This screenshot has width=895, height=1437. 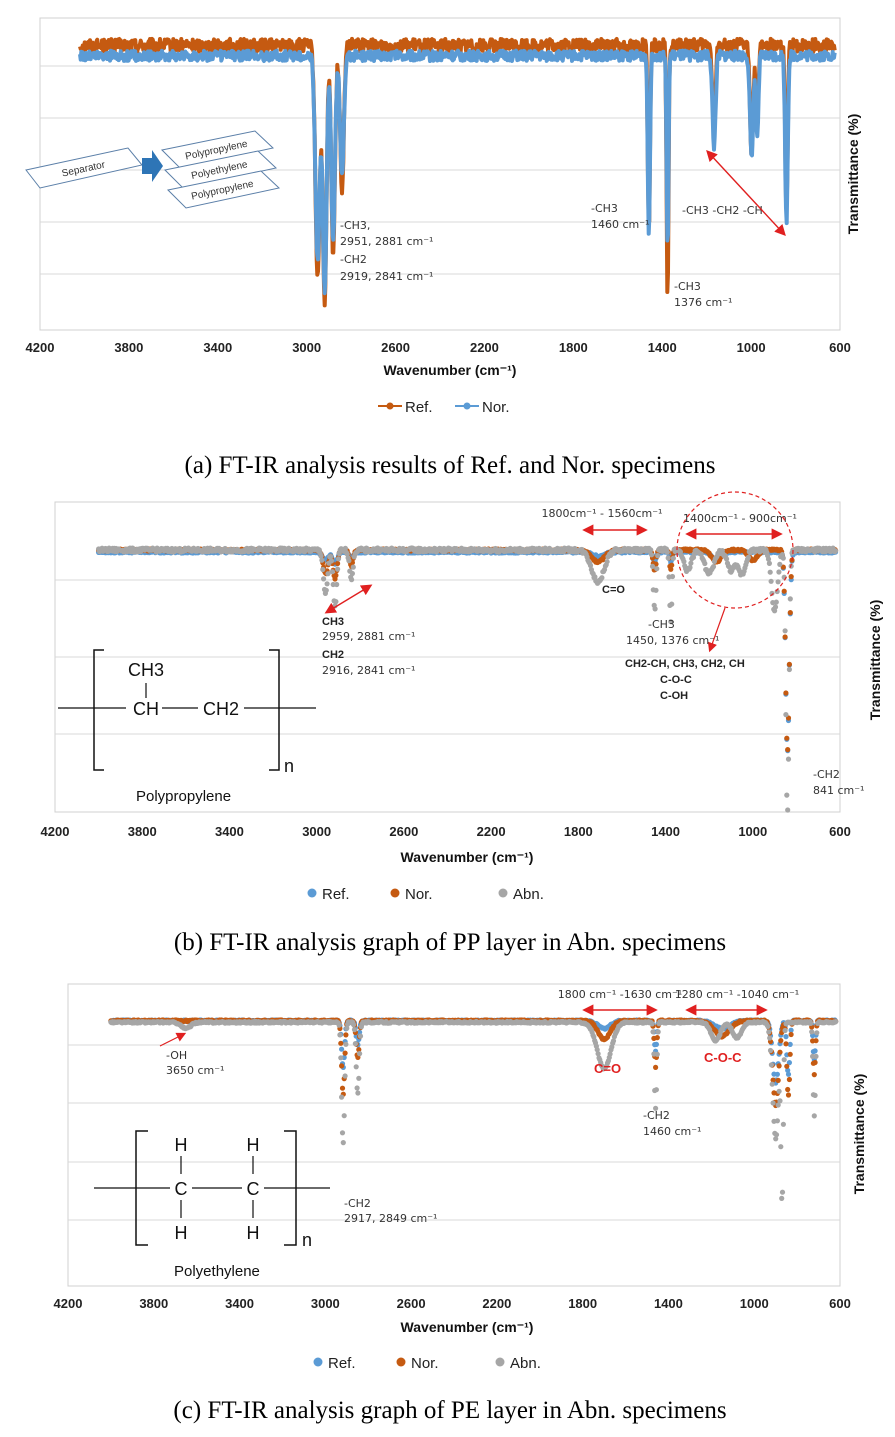 What do you see at coordinates (217, 347) in the screenshot?
I see `x-tick-label: 3400` at bounding box center [217, 347].